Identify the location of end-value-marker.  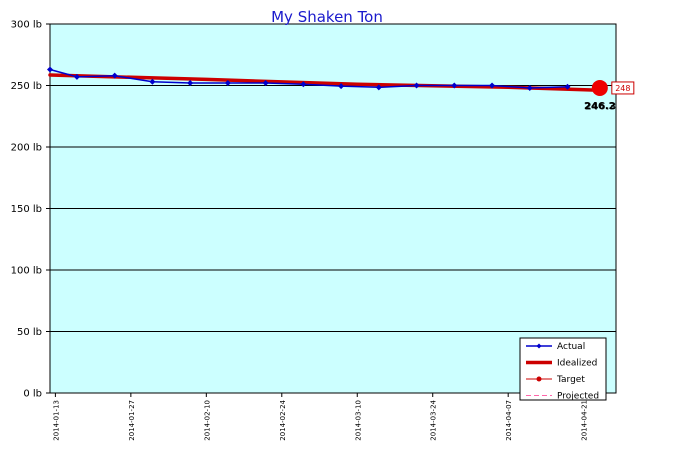
(599, 87).